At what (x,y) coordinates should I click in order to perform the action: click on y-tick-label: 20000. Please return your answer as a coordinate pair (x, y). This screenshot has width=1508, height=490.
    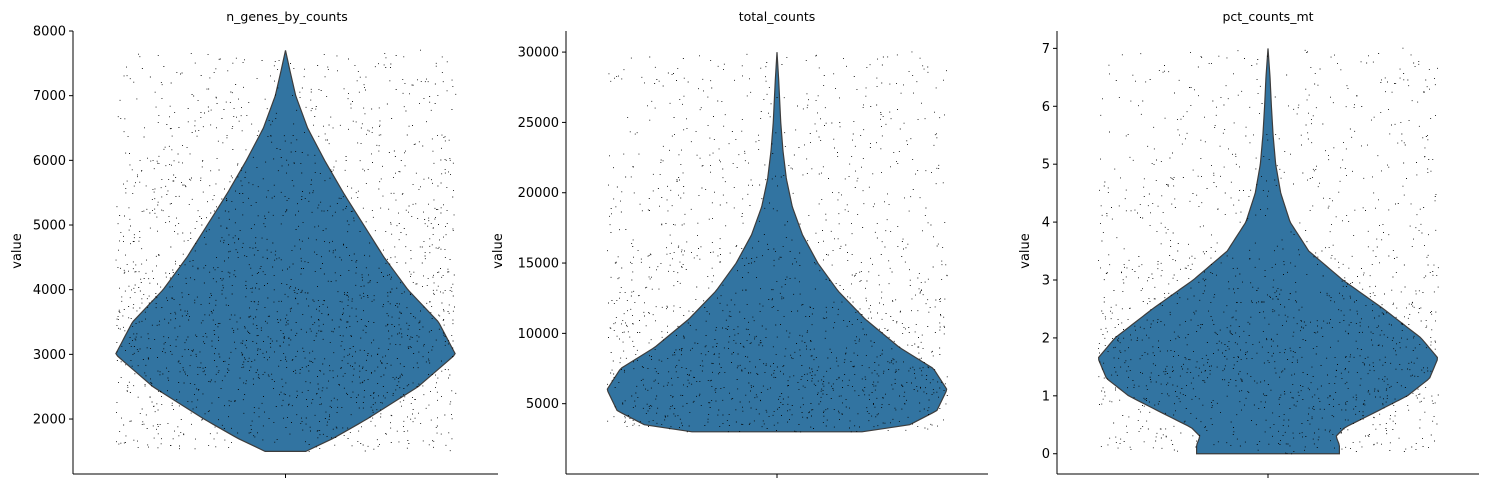
    Looking at the image, I should click on (538, 193).